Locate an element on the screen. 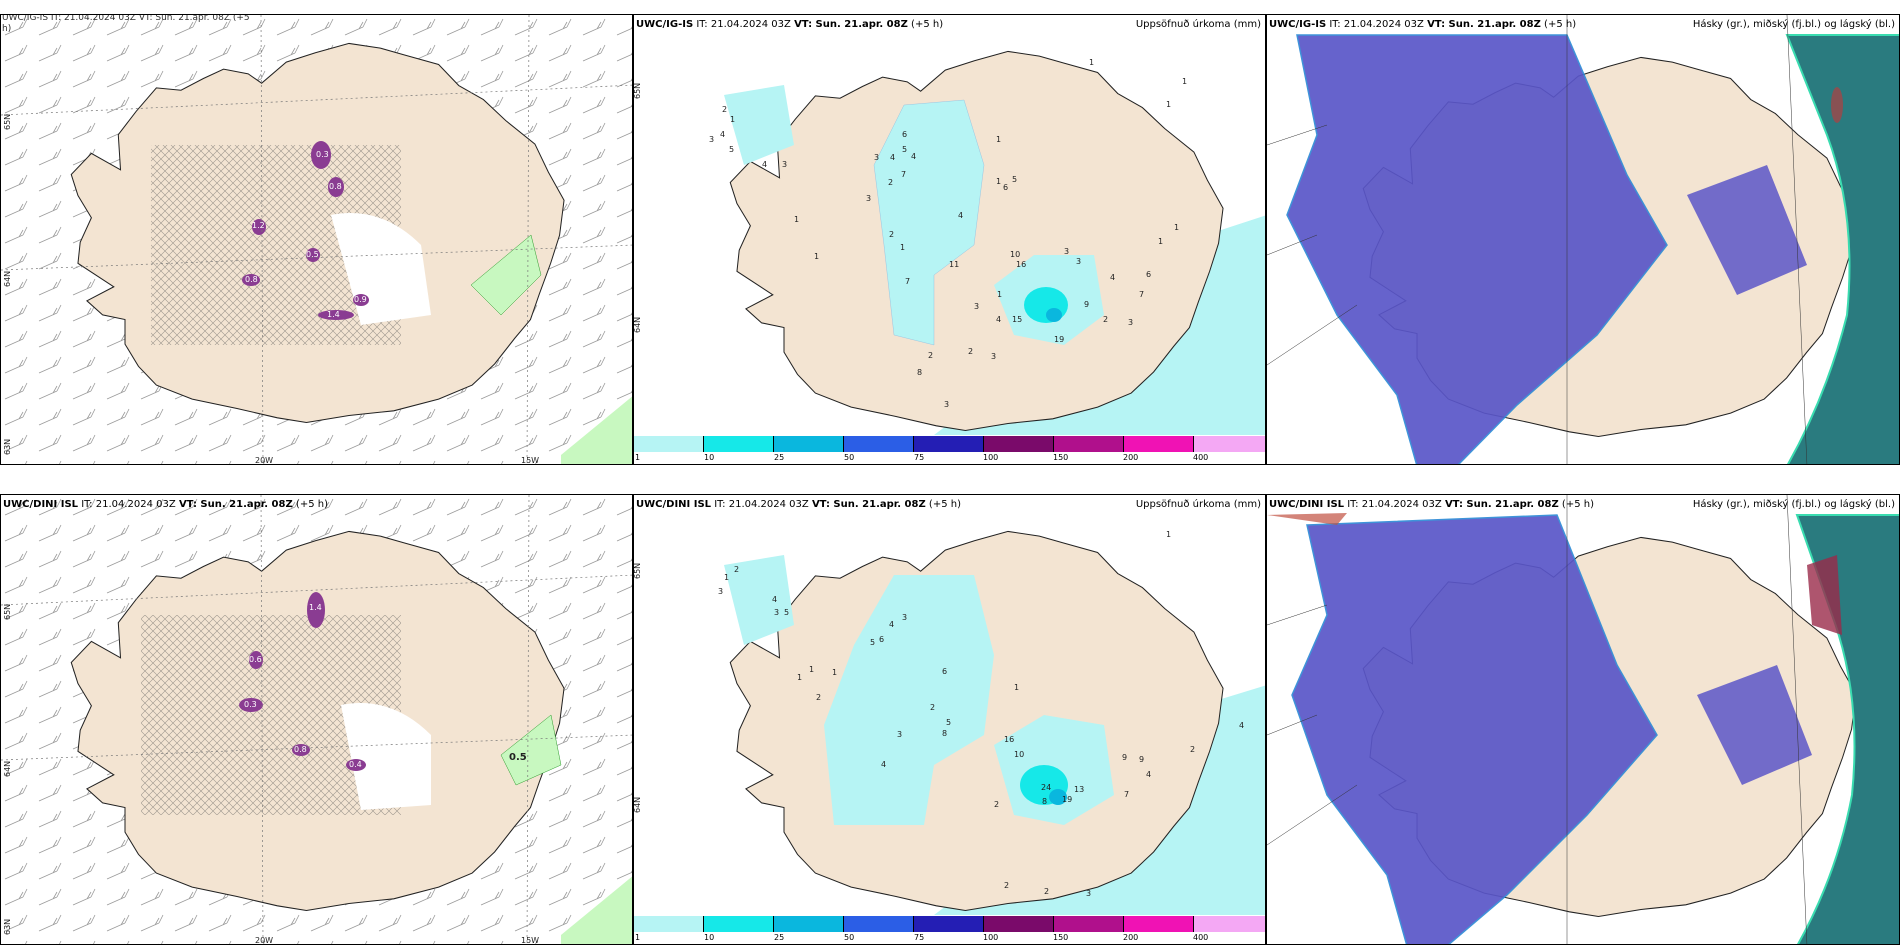 The width and height of the screenshot is (1900, 950). lead-time: (+5 h) is located at coordinates (1577, 504).